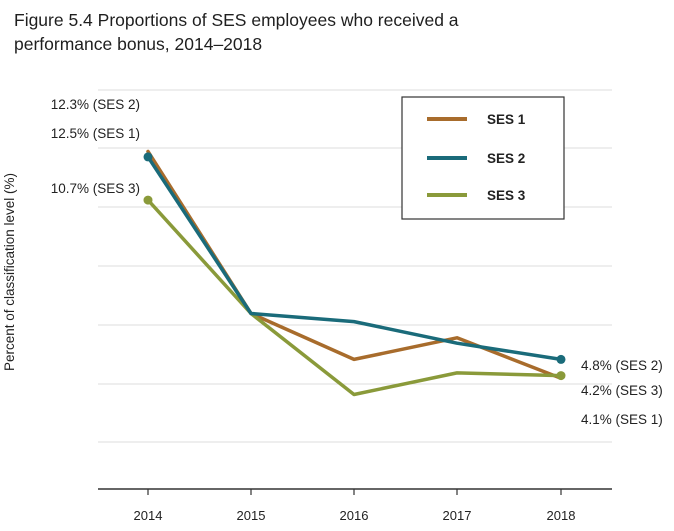  I want to click on x-tick-label: 2018, so click(561, 515).